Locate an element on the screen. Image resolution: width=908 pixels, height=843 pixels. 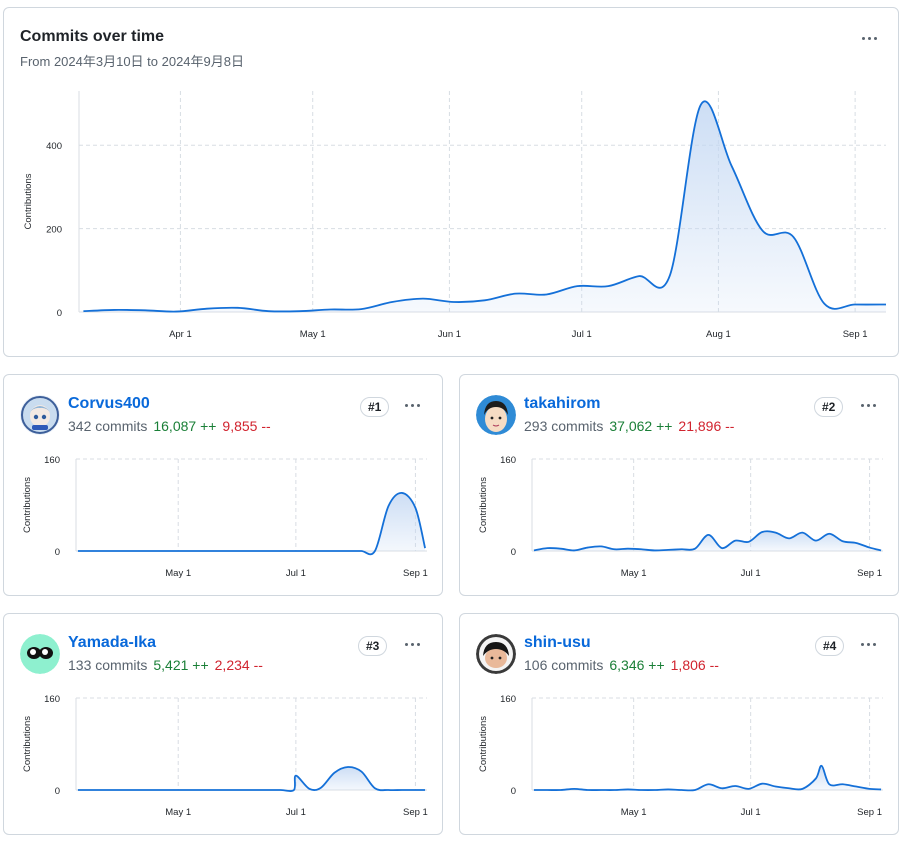
additions-count: 16,087 ++ is located at coordinates (185, 426).